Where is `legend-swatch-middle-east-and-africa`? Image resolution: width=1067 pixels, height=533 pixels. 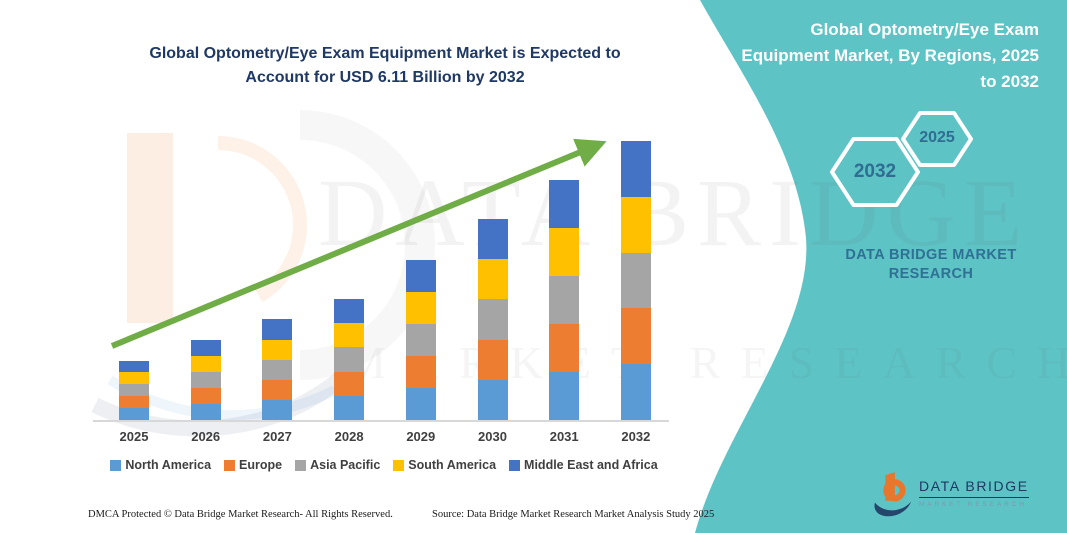
legend-swatch-middle-east-and-africa is located at coordinates (515, 465).